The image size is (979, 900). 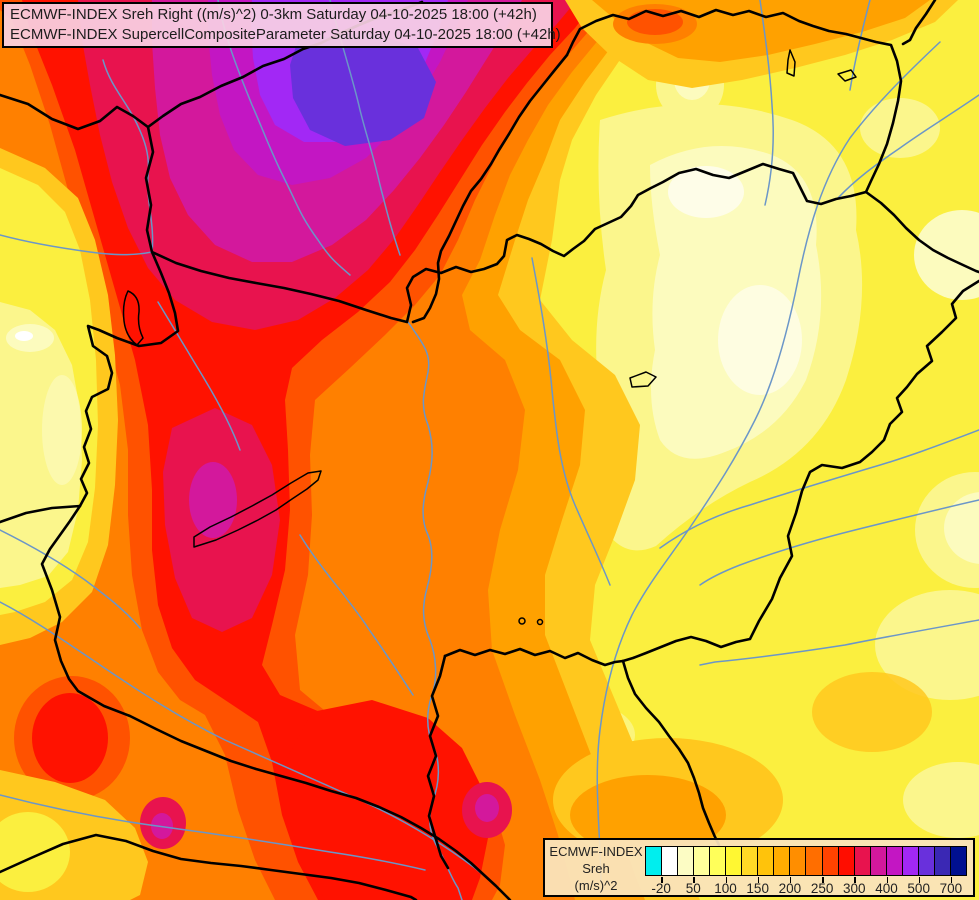 I want to click on field-gold-se, so click(x=872, y=712).